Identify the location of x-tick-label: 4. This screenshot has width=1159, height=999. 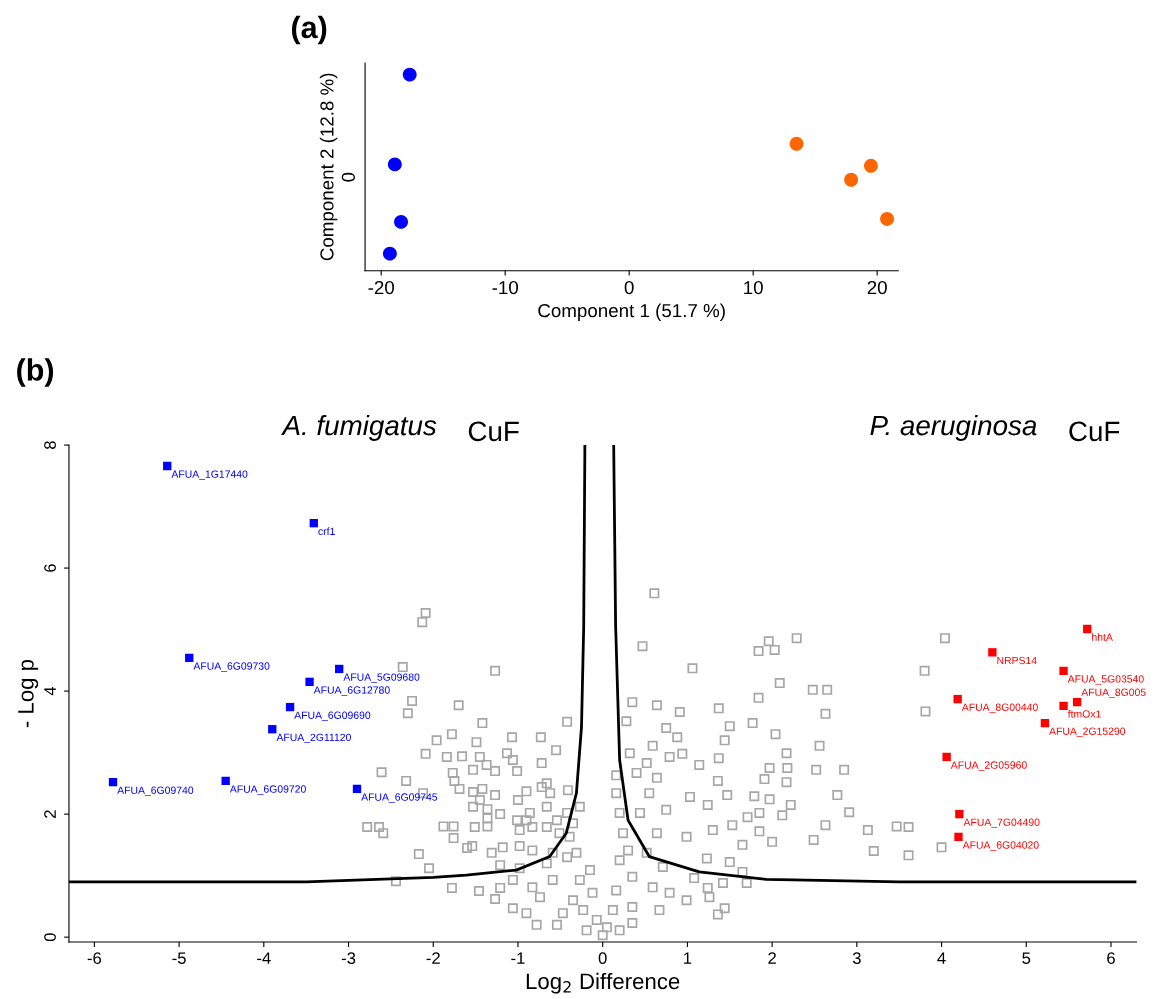
(941, 958).